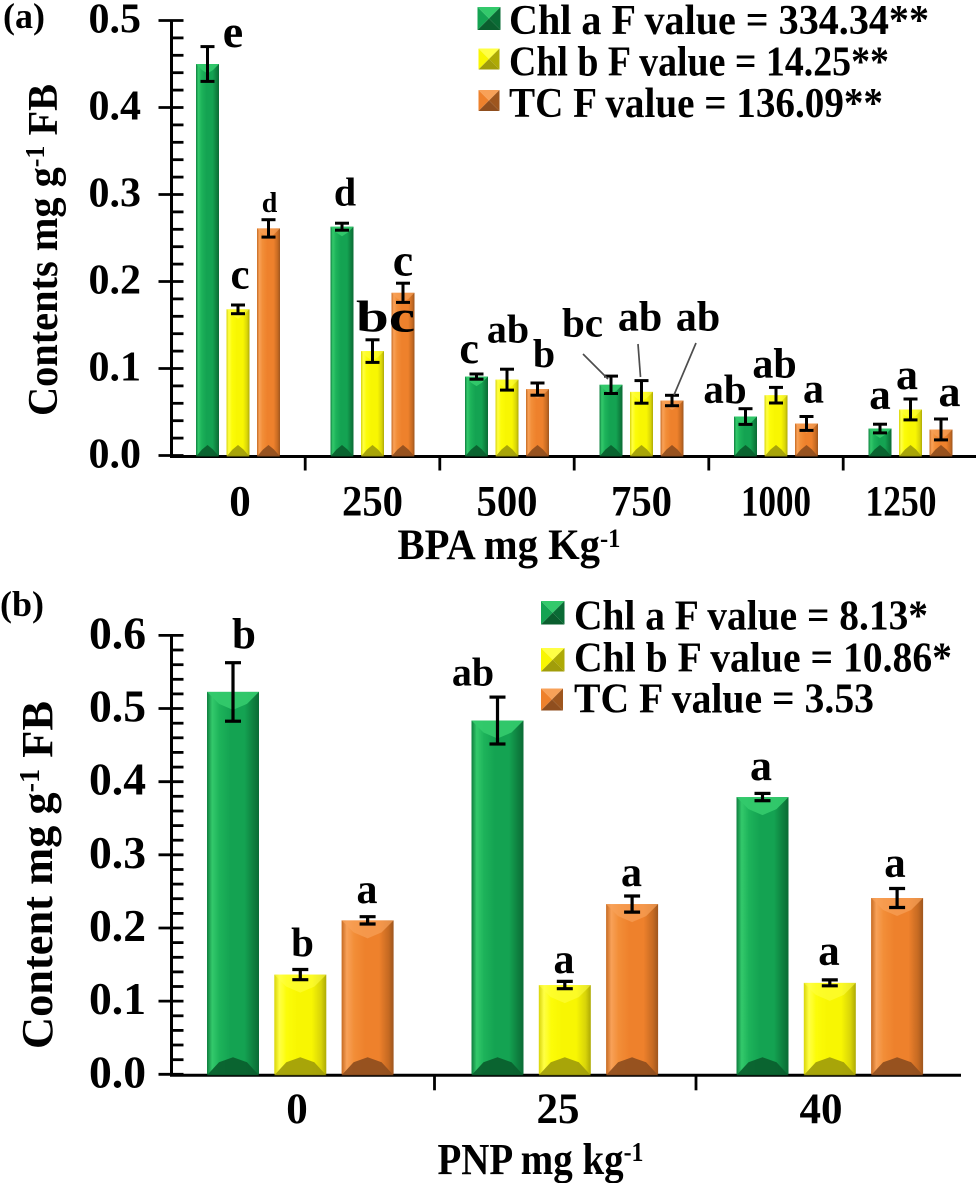 This screenshot has height=1183, width=980. Describe the element at coordinates (751, 617) in the screenshot. I see `svg-text: Chl a F value = 8.13*` at that location.